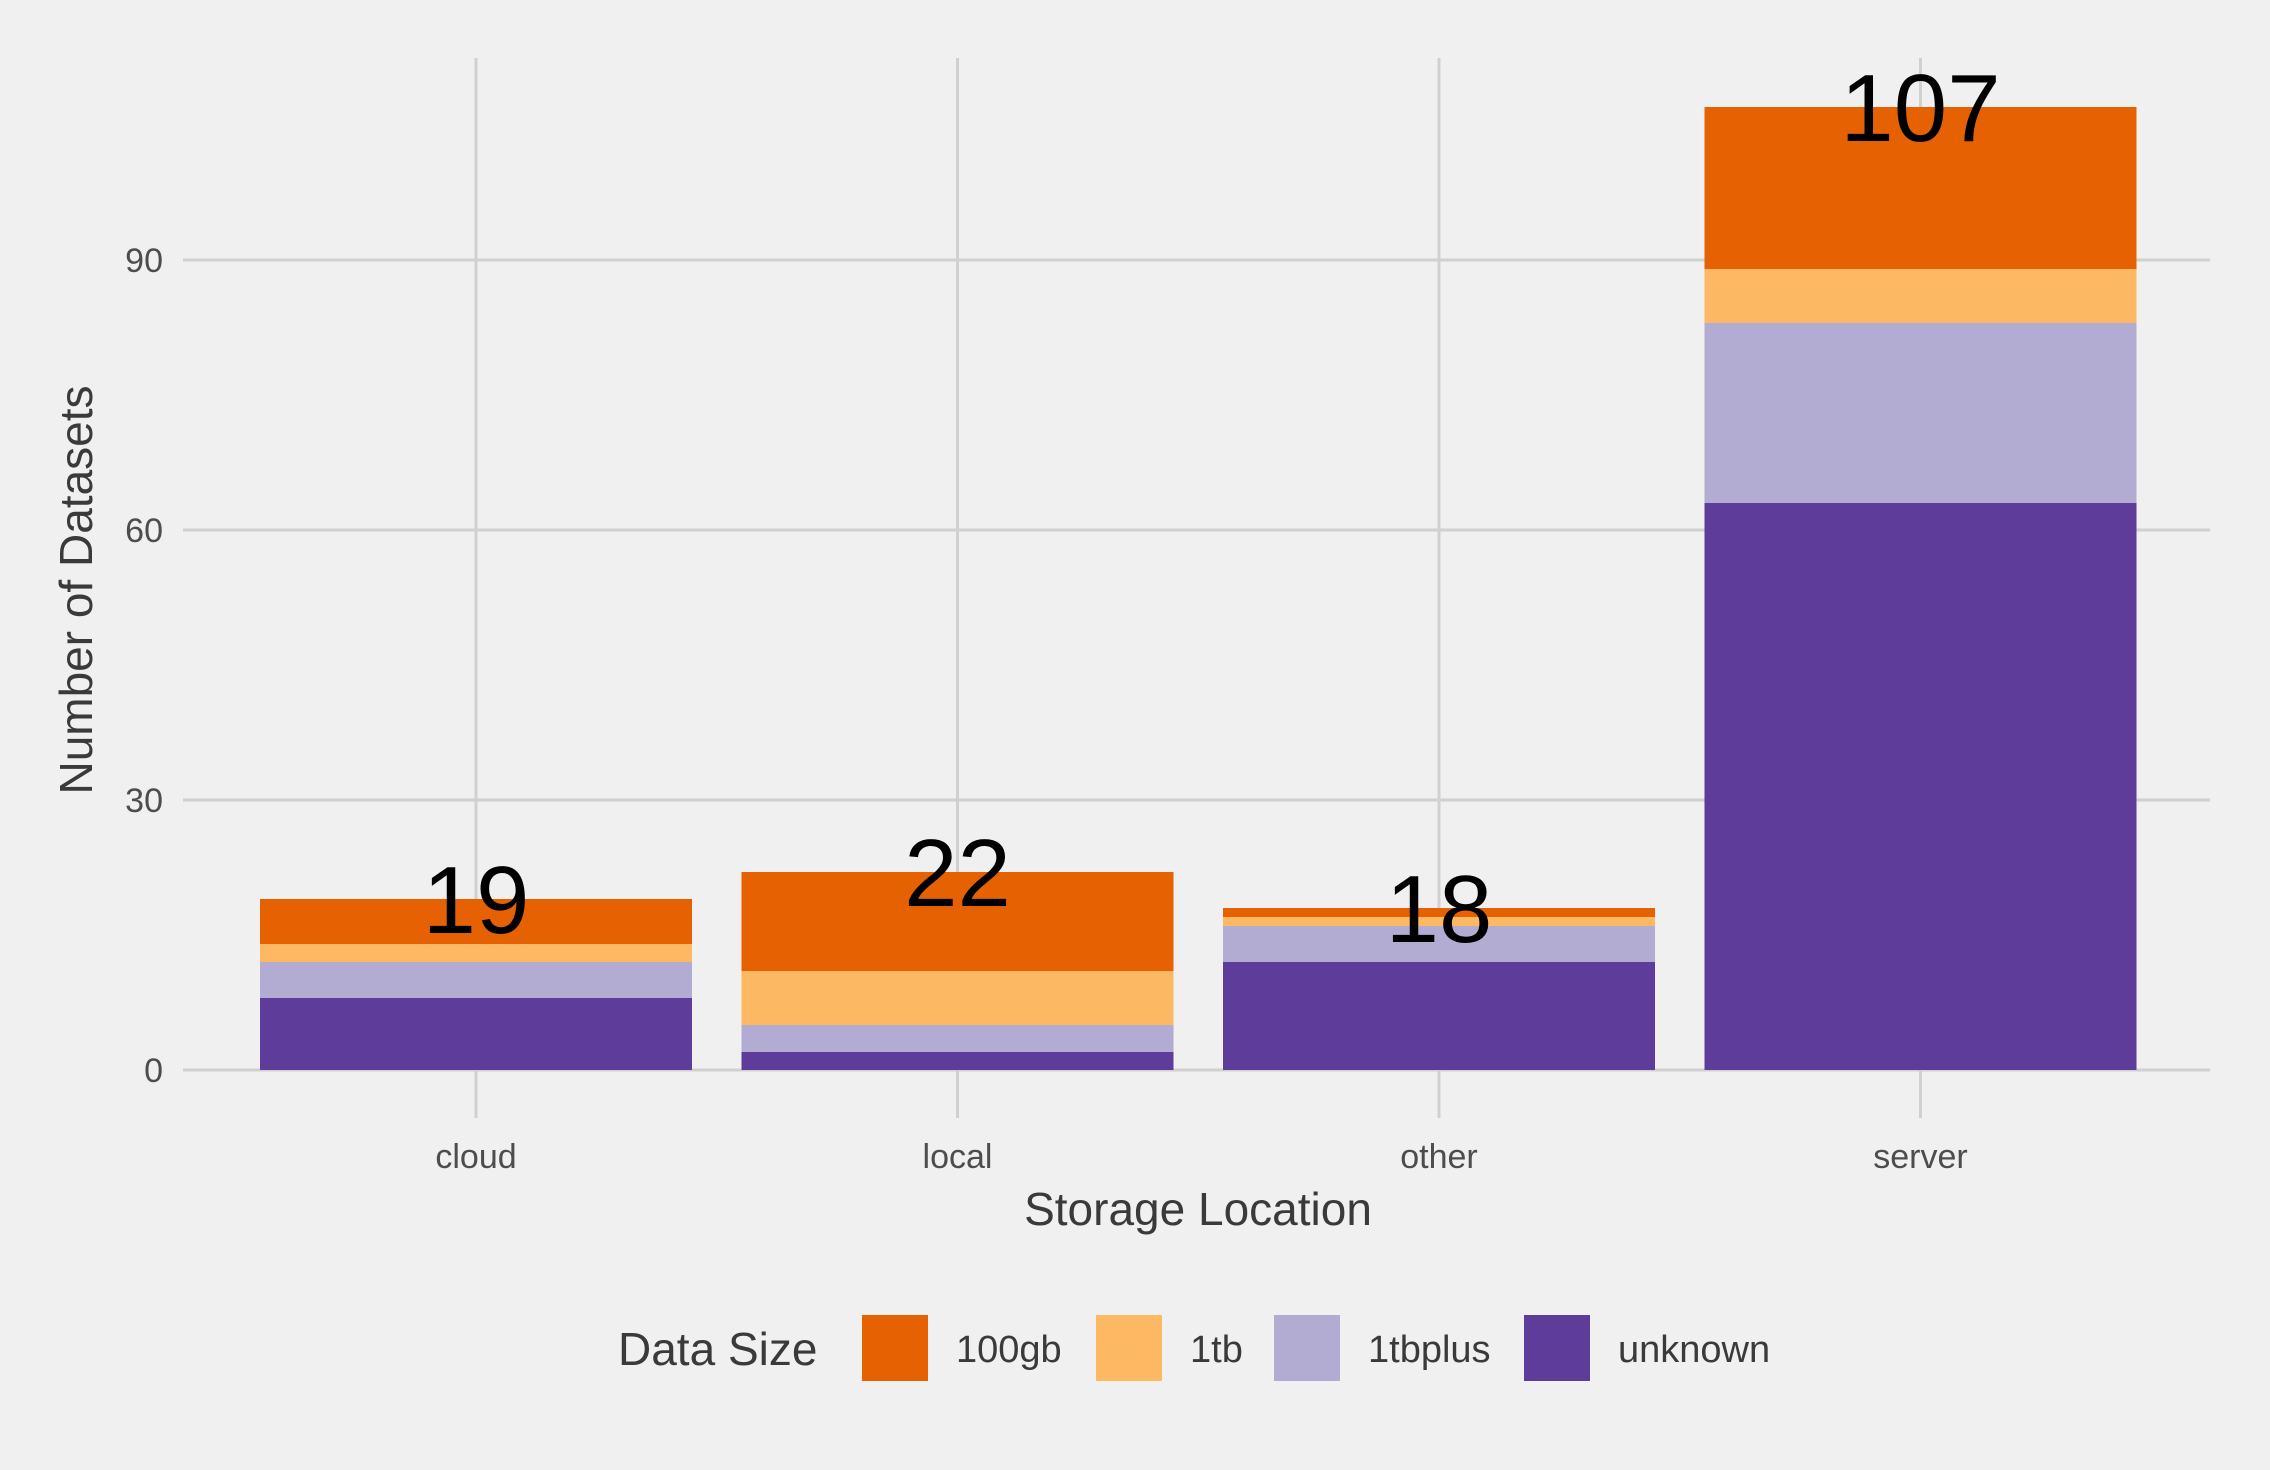 This screenshot has width=2270, height=1470. Describe the element at coordinates (1694, 1350) in the screenshot. I see `legend-label: unknown` at that location.